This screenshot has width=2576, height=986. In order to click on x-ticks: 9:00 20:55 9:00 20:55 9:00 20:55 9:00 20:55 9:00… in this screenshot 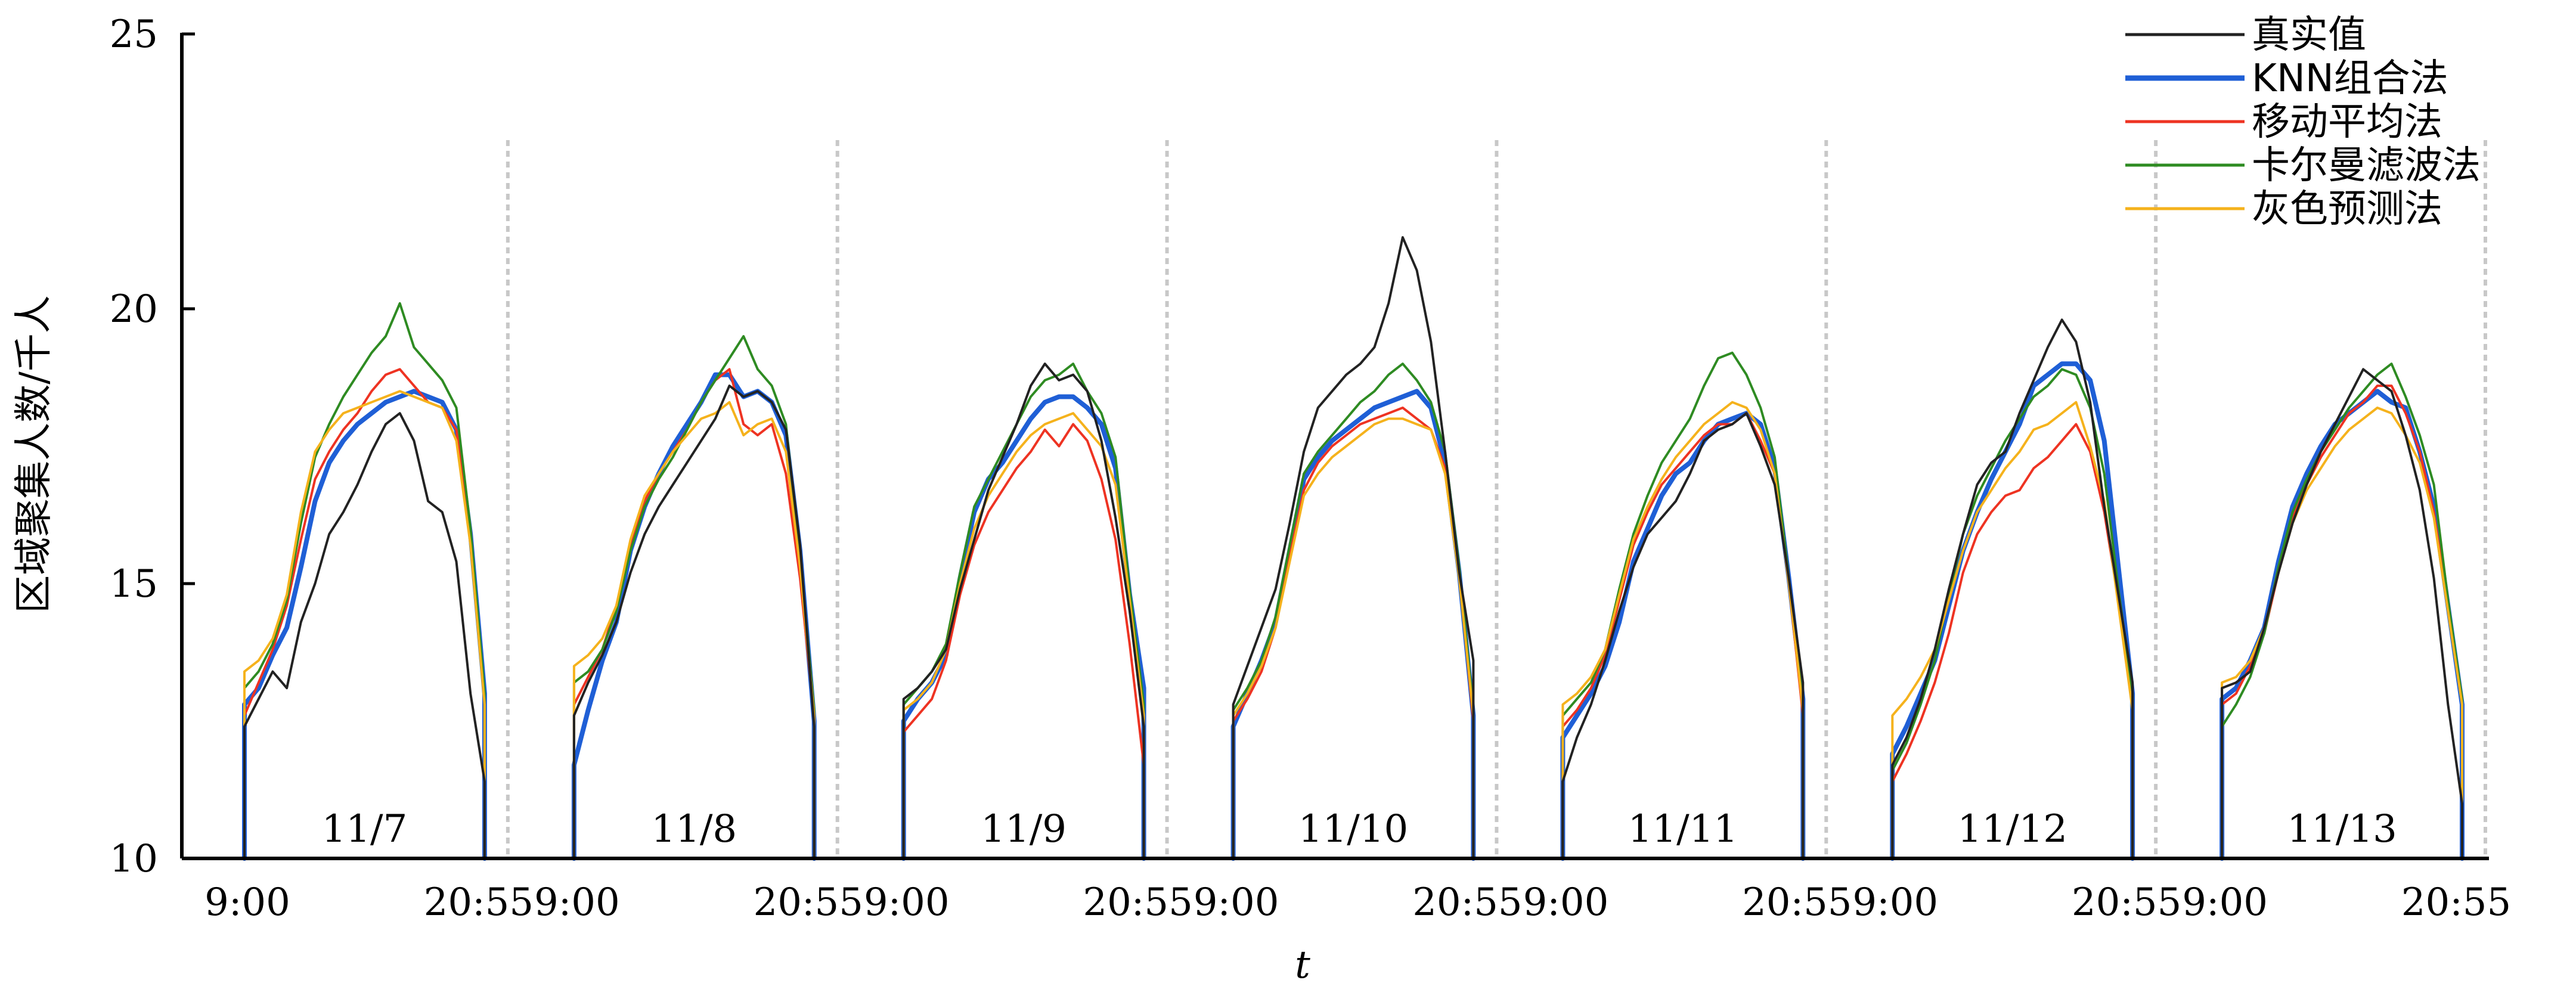, I will do `click(1357, 903)`.